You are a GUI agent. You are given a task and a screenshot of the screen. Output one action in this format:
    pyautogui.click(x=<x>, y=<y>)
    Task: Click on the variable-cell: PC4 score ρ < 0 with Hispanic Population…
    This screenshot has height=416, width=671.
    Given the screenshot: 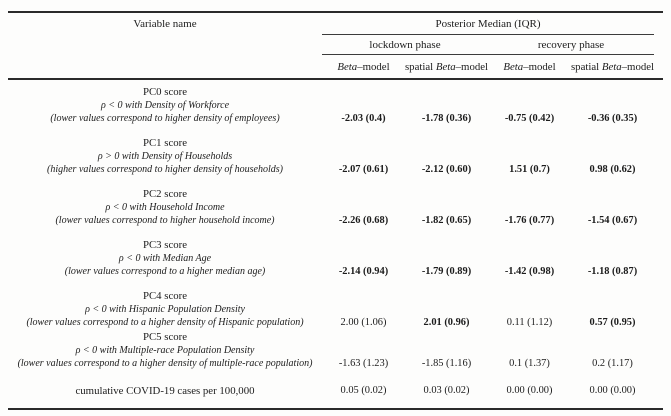 What is the action you would take?
    pyautogui.click(x=165, y=309)
    